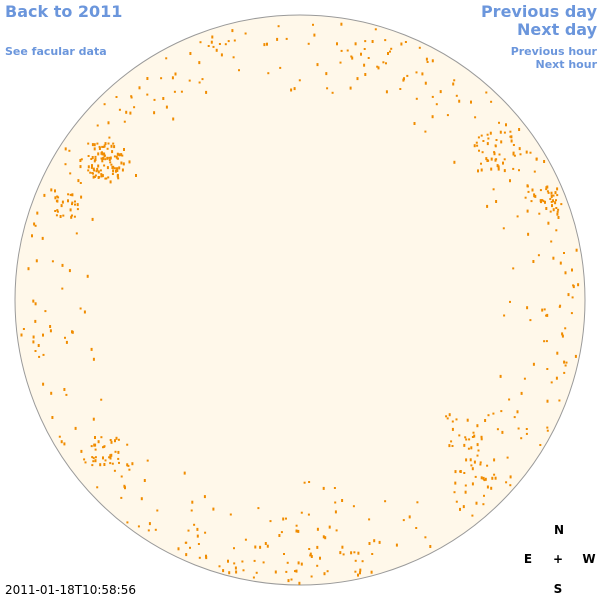 This screenshot has height=600, width=600. I want to click on previous-hour-link: Previous hour, so click(553, 51).